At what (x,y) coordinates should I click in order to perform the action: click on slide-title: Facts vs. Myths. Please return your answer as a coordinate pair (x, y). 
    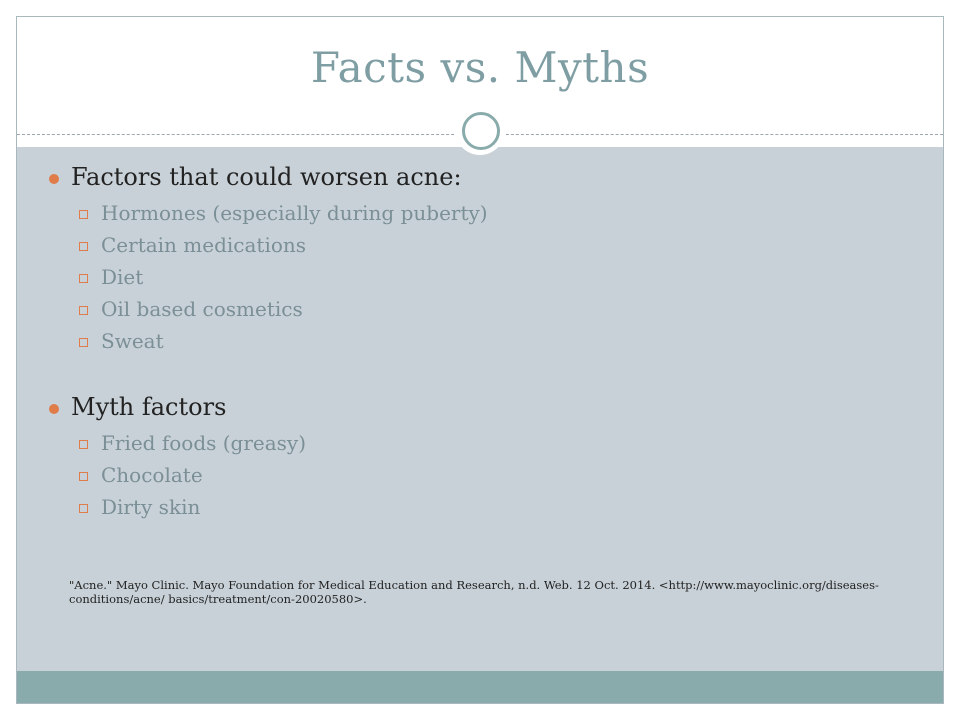
    Looking at the image, I should click on (480, 67).